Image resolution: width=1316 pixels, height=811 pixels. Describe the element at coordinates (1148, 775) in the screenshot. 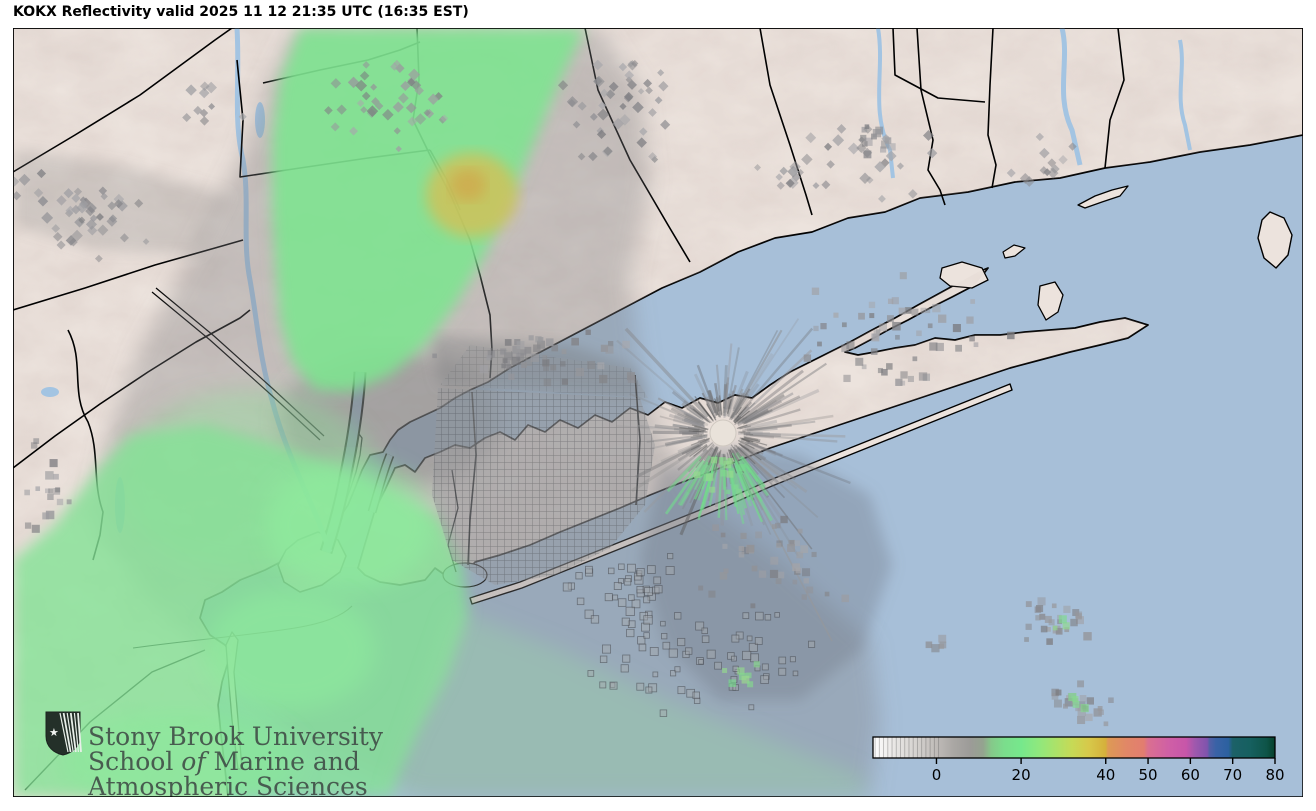

I see `colorbar-tick-label: 50` at that location.